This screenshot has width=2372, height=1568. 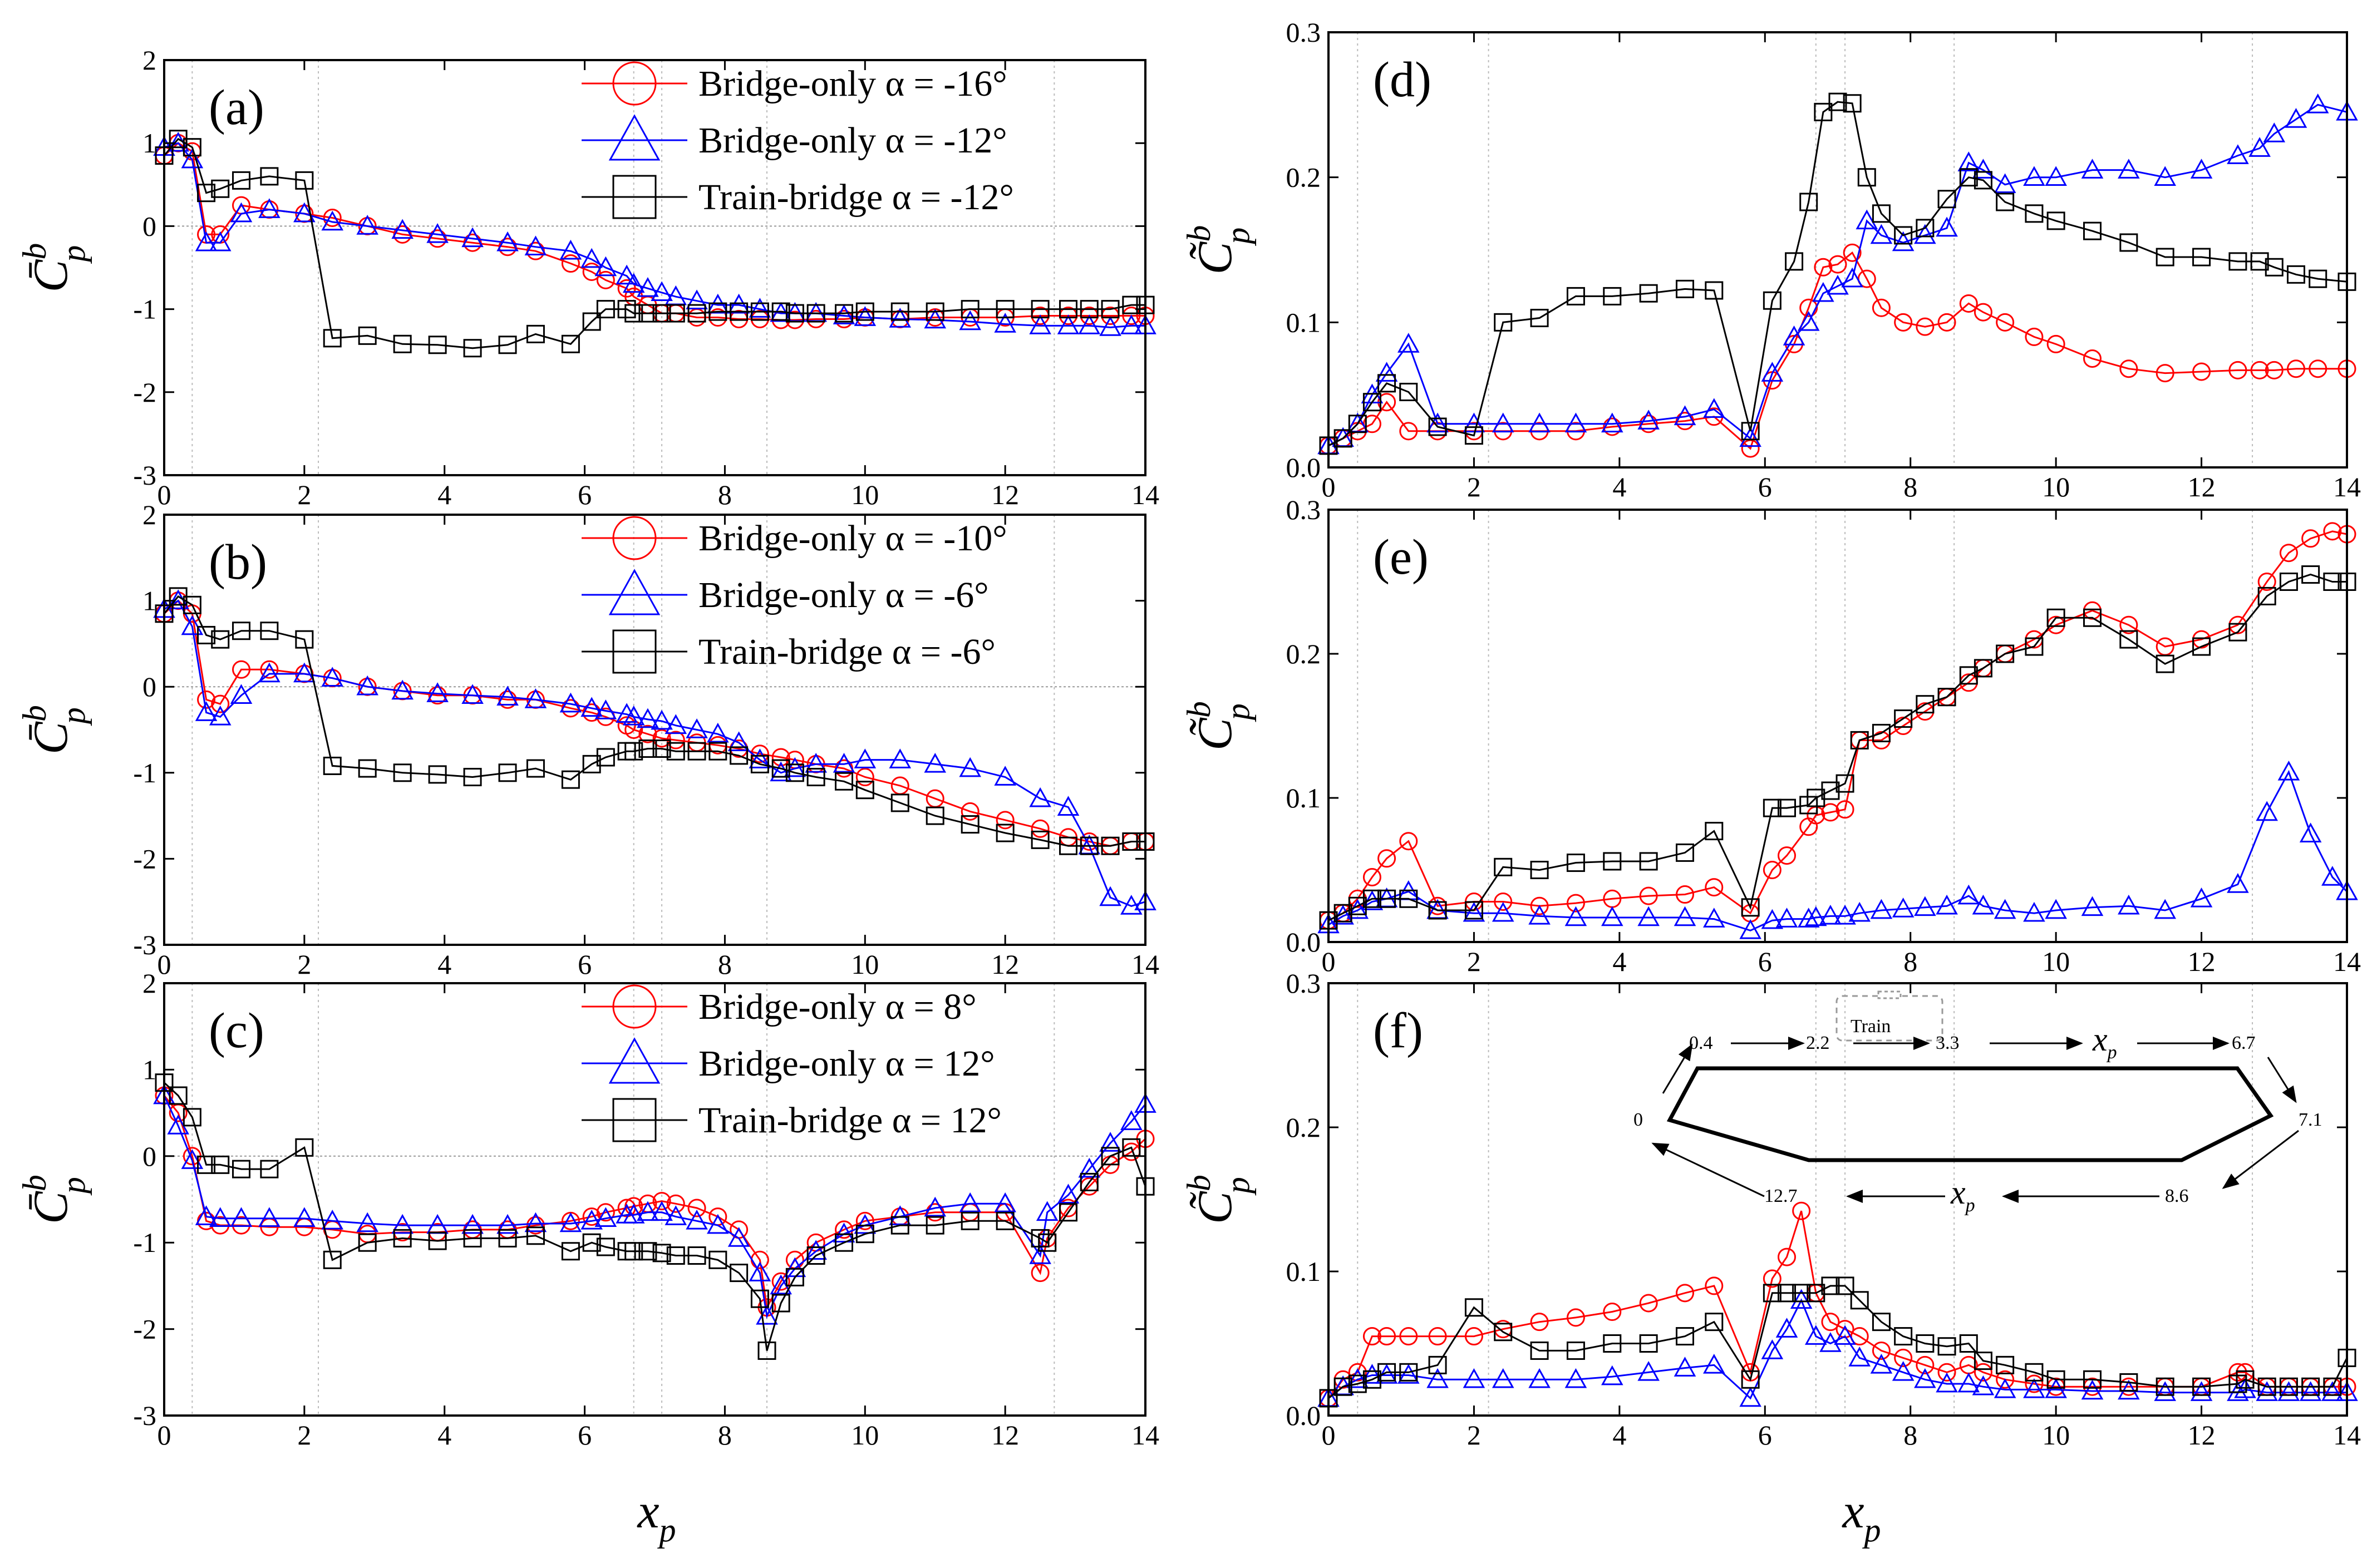 I want to click on y-tick-label: 0.1, so click(x=1303, y=1271).